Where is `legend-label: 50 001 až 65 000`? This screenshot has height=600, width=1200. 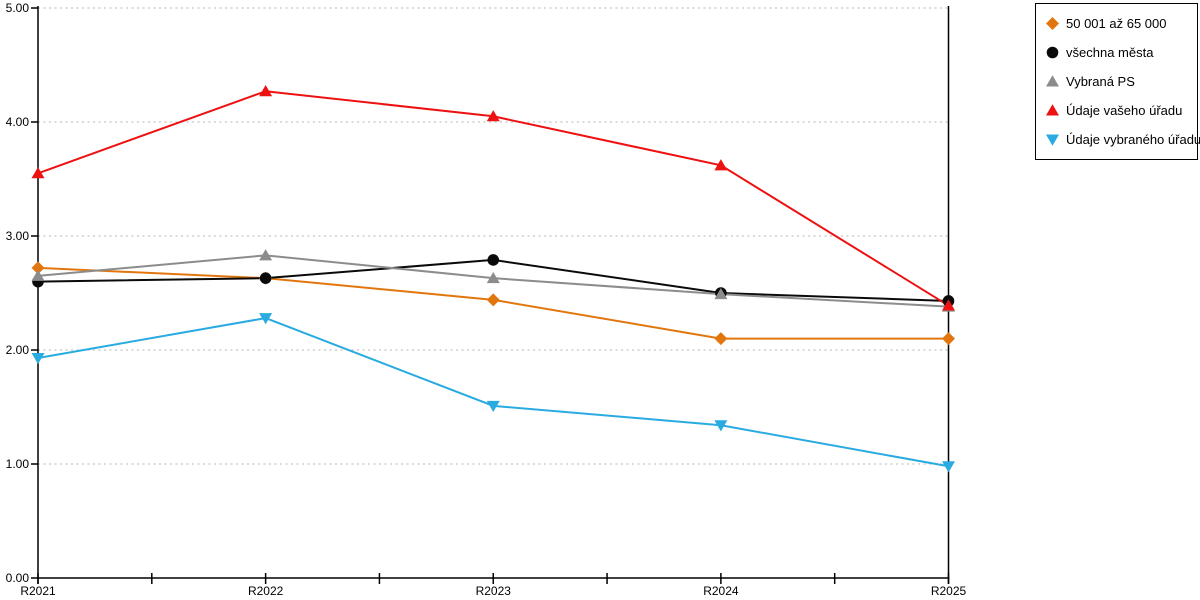
legend-label: 50 001 až 65 000 is located at coordinates (1116, 23).